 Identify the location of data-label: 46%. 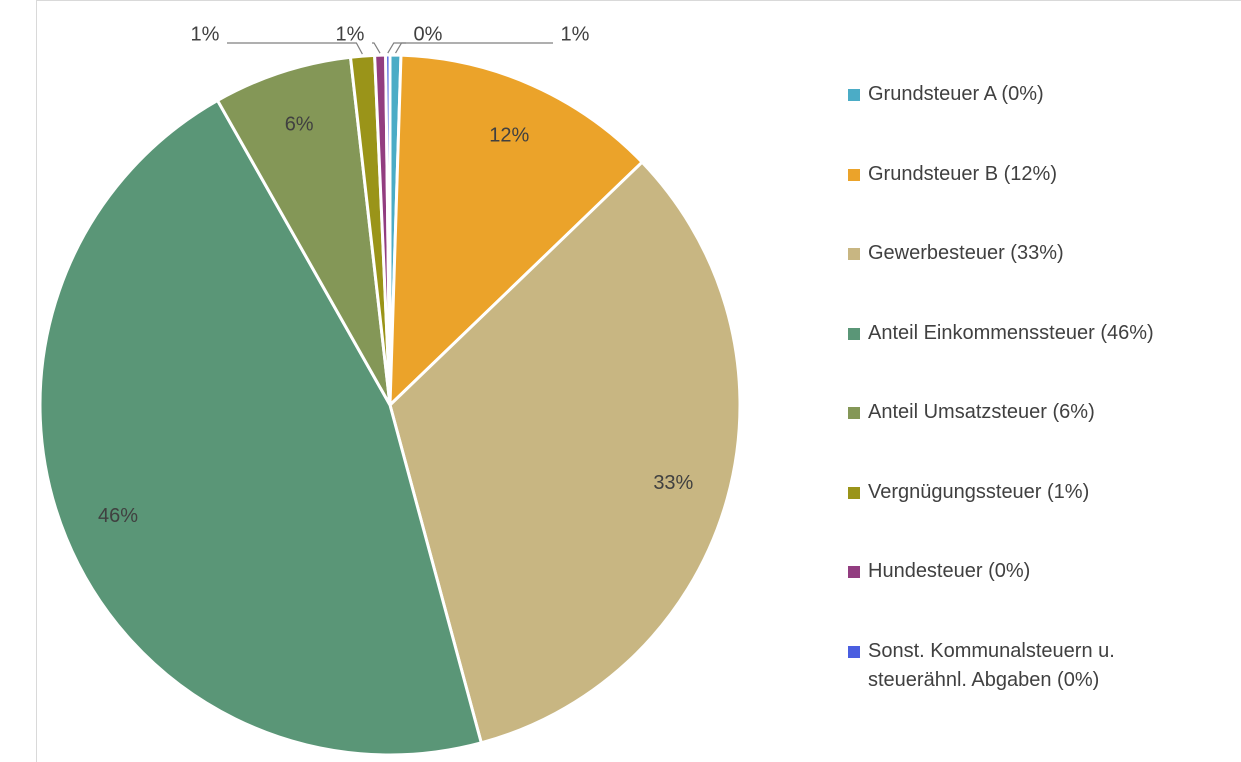
(118, 516).